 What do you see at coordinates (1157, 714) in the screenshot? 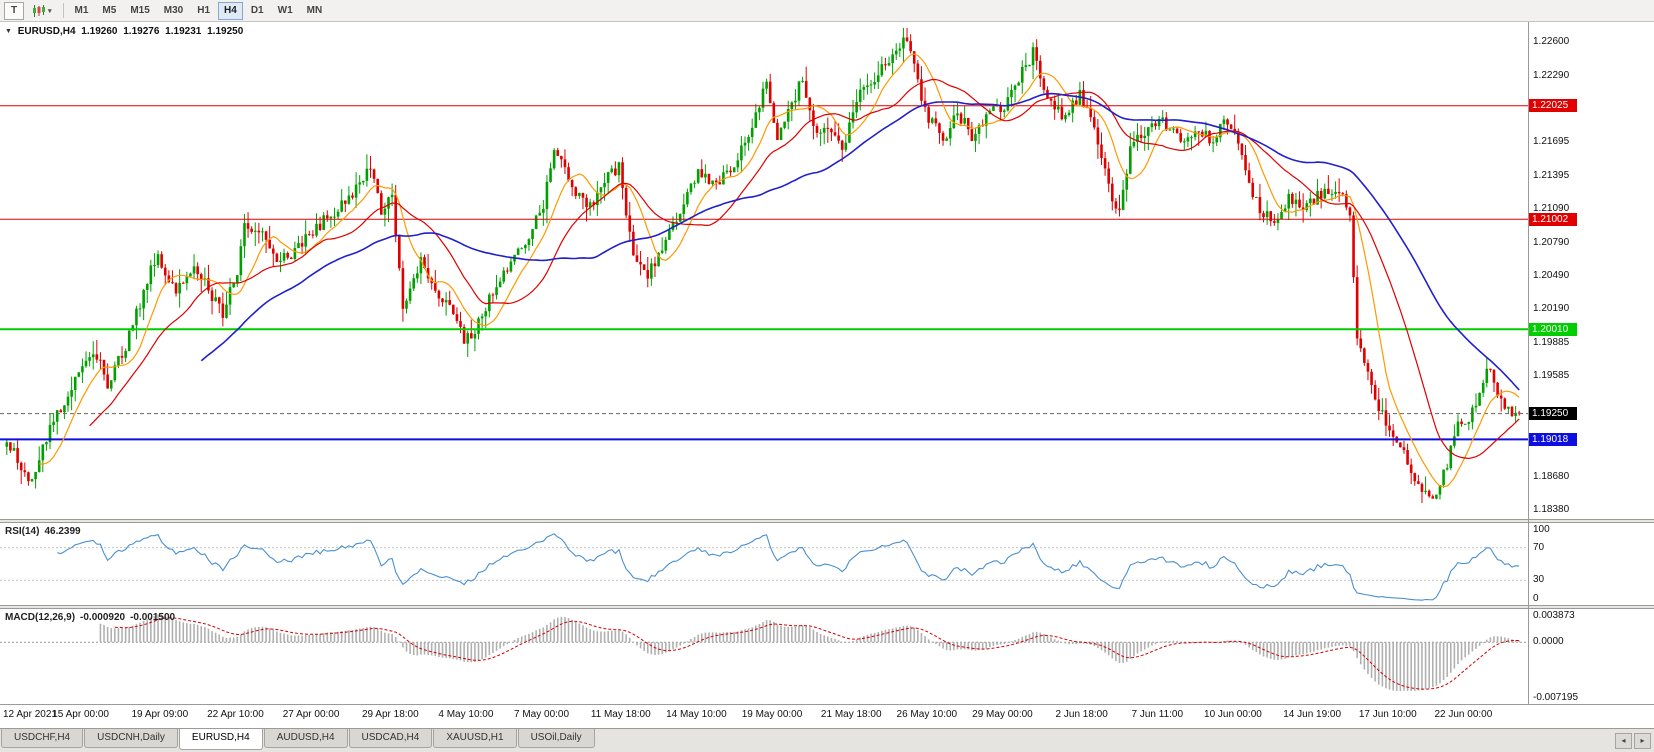
I see `time-axis-label: 7 Jun 11:00` at bounding box center [1157, 714].